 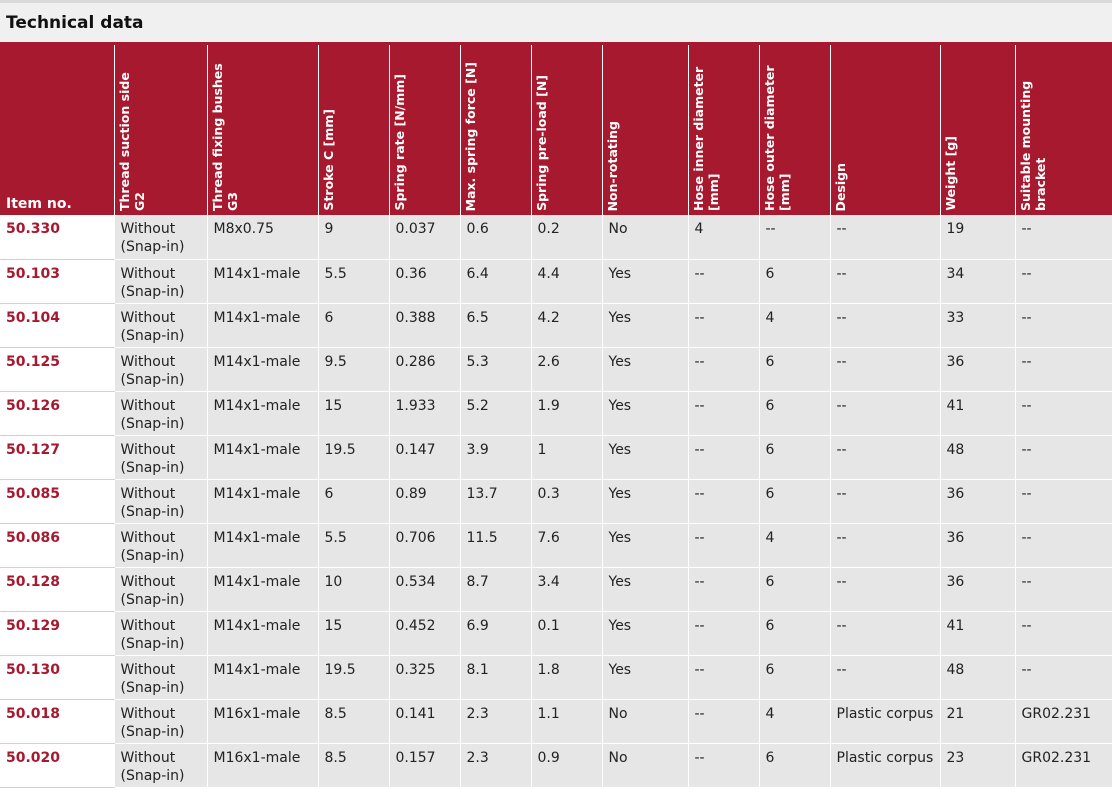 What do you see at coordinates (328, 128) in the screenshot?
I see `column-header-unit: [mm]` at bounding box center [328, 128].